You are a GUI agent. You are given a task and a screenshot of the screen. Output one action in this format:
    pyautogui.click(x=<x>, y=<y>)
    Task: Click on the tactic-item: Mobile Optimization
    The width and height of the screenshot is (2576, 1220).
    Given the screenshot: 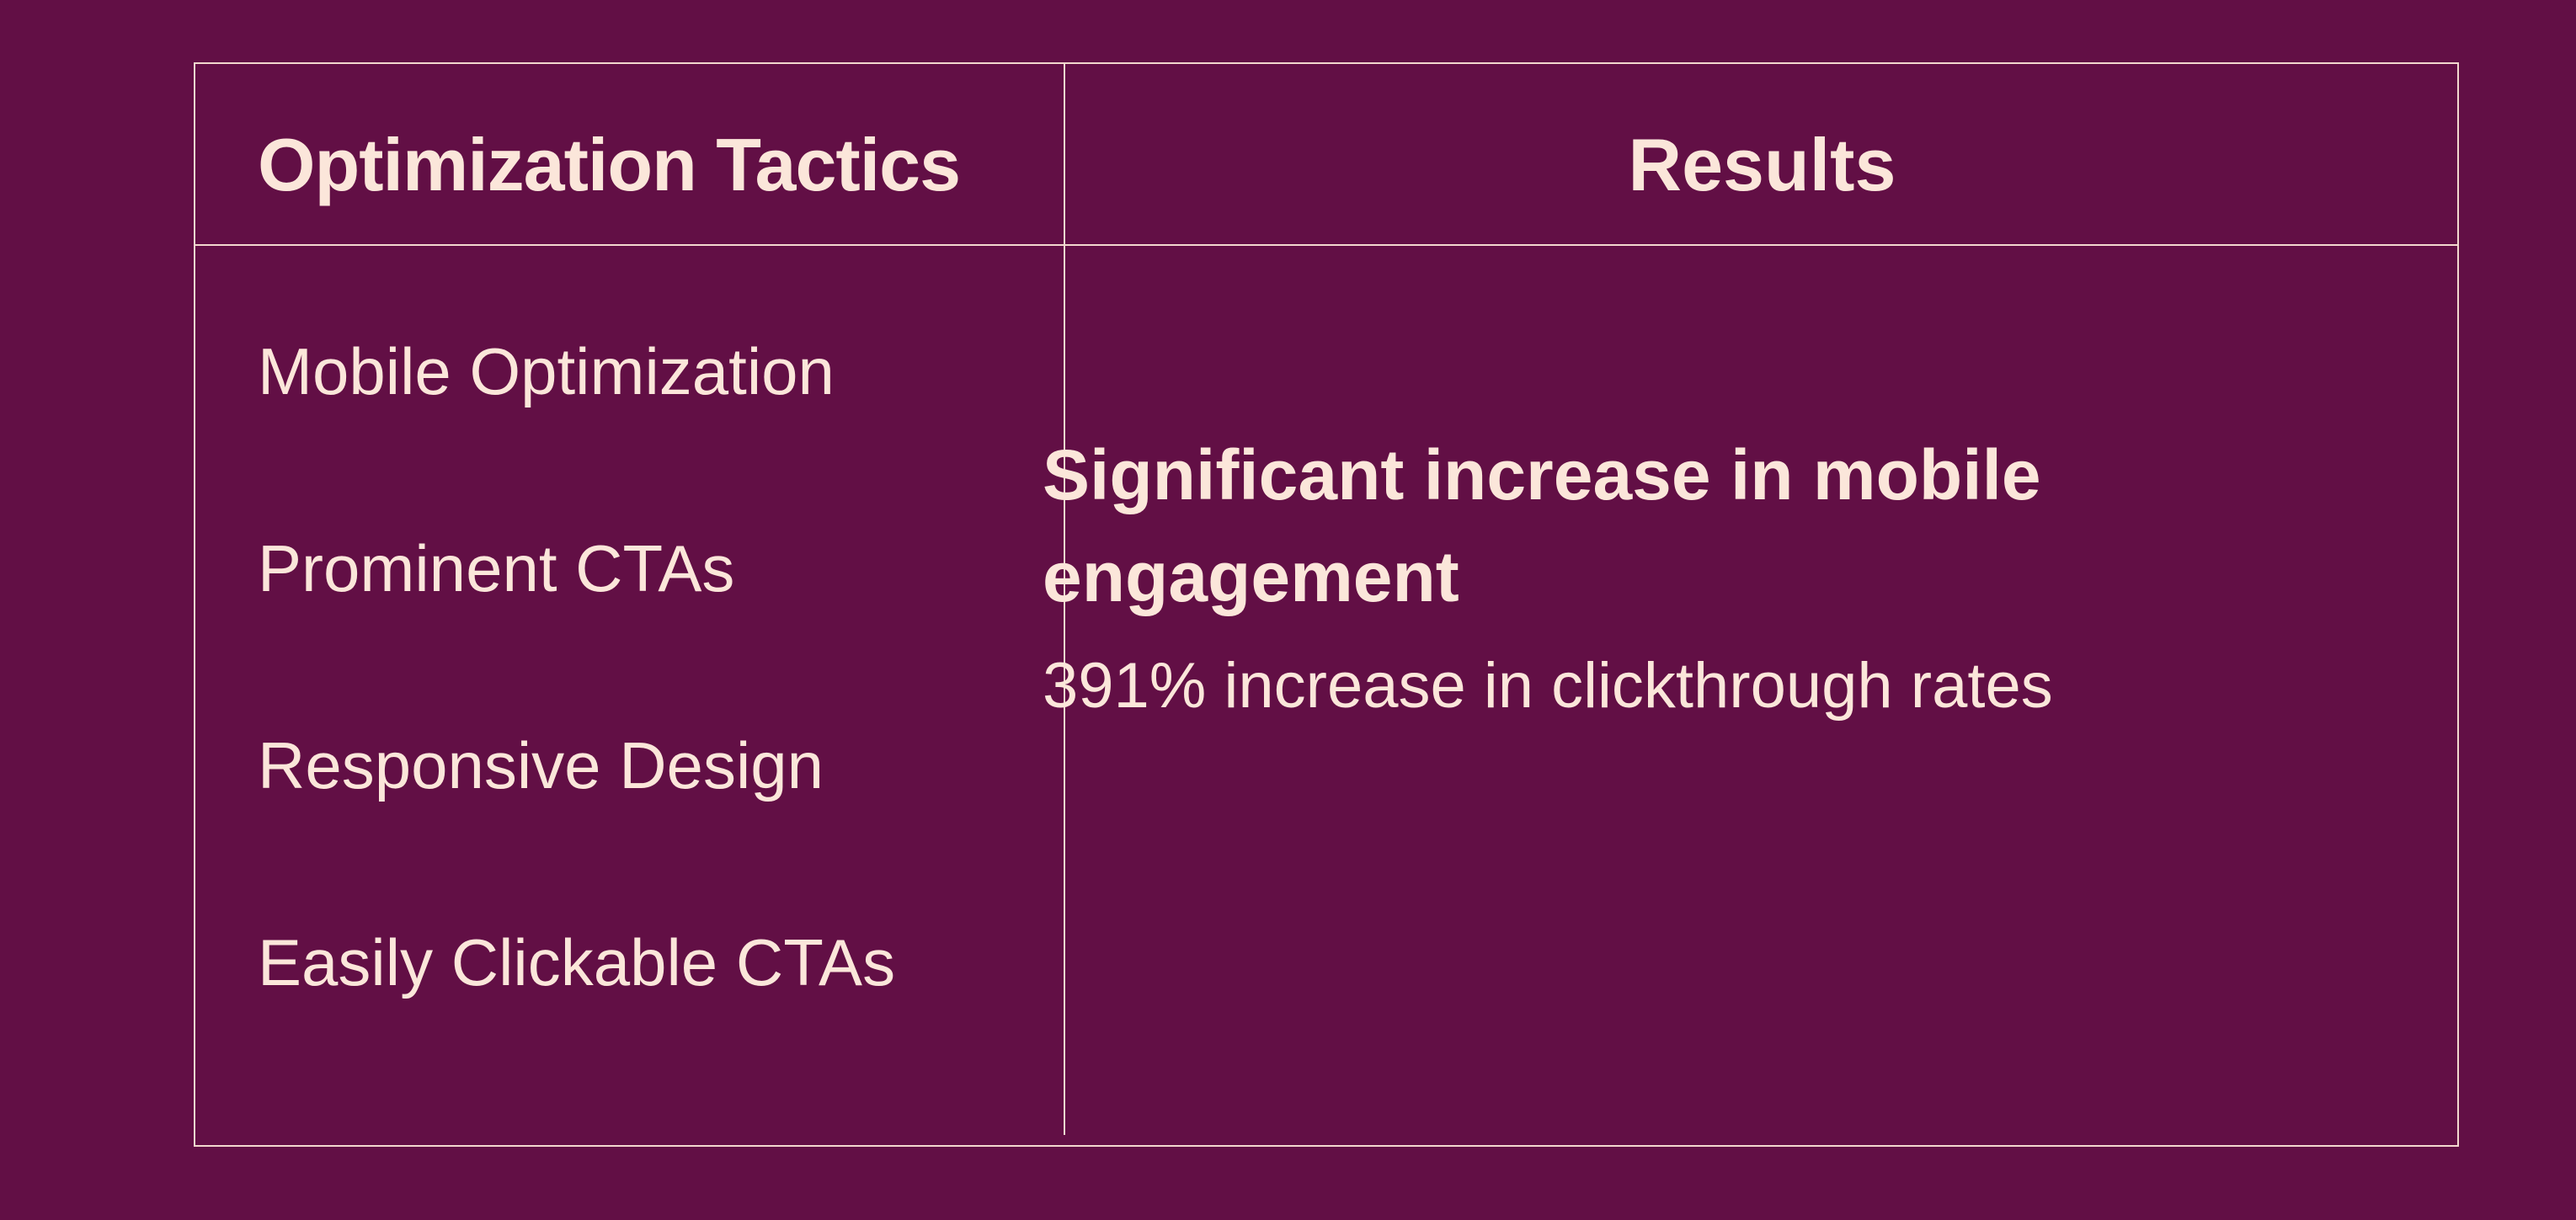 What is the action you would take?
    pyautogui.click(x=546, y=371)
    